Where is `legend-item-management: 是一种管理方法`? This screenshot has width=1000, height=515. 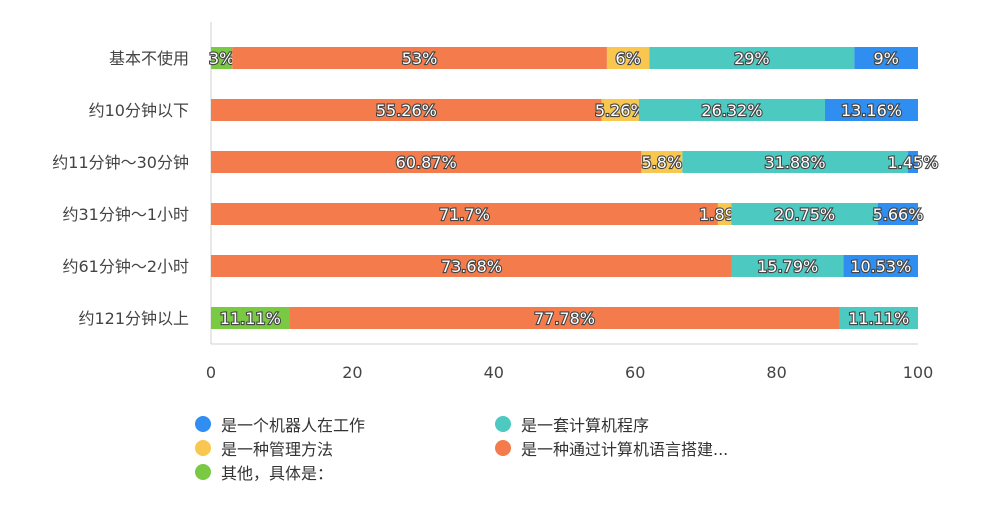
legend-item-management: 是一种管理方法 is located at coordinates (264, 448).